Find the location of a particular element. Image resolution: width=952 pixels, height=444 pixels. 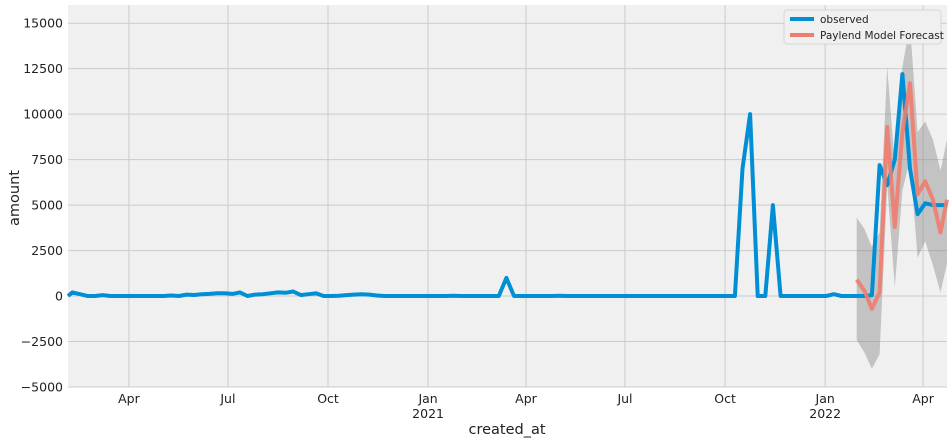

y-tick-label: 5000 is located at coordinates (47, 205).